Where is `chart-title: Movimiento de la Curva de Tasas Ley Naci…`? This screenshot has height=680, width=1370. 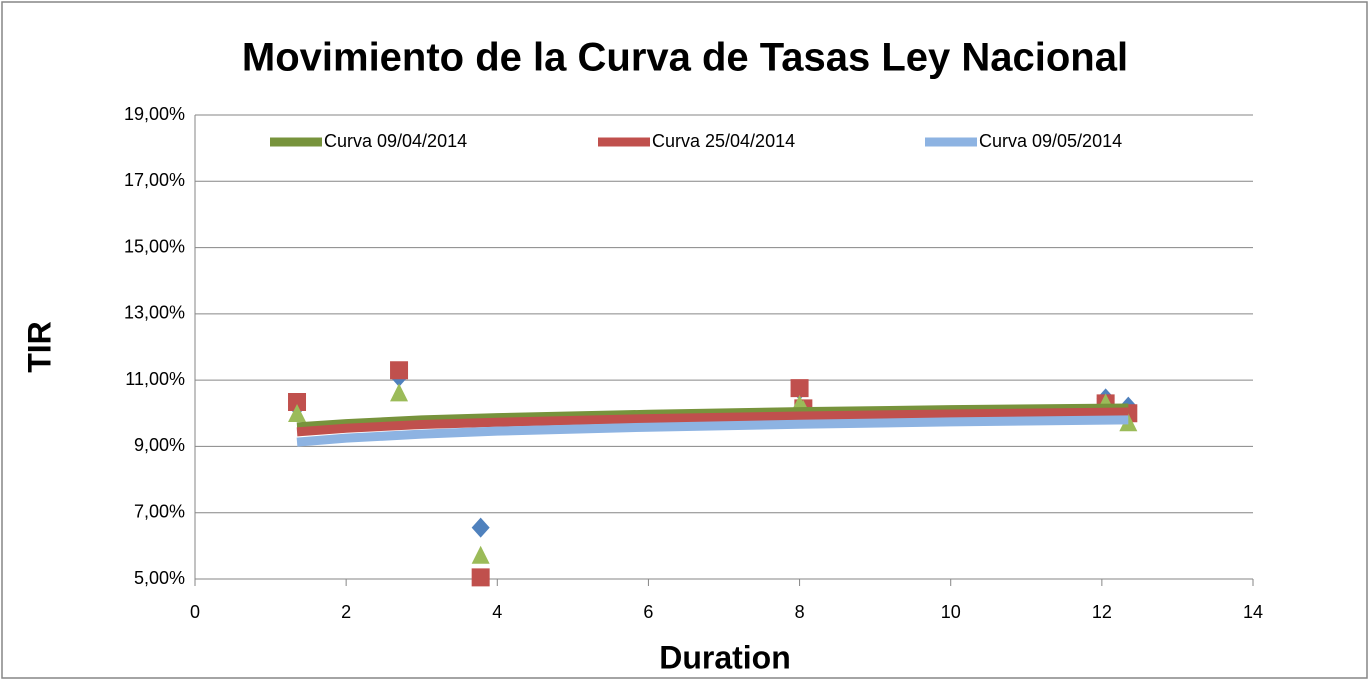 chart-title: Movimiento de la Curva de Tasas Ley Naci… is located at coordinates (685, 58).